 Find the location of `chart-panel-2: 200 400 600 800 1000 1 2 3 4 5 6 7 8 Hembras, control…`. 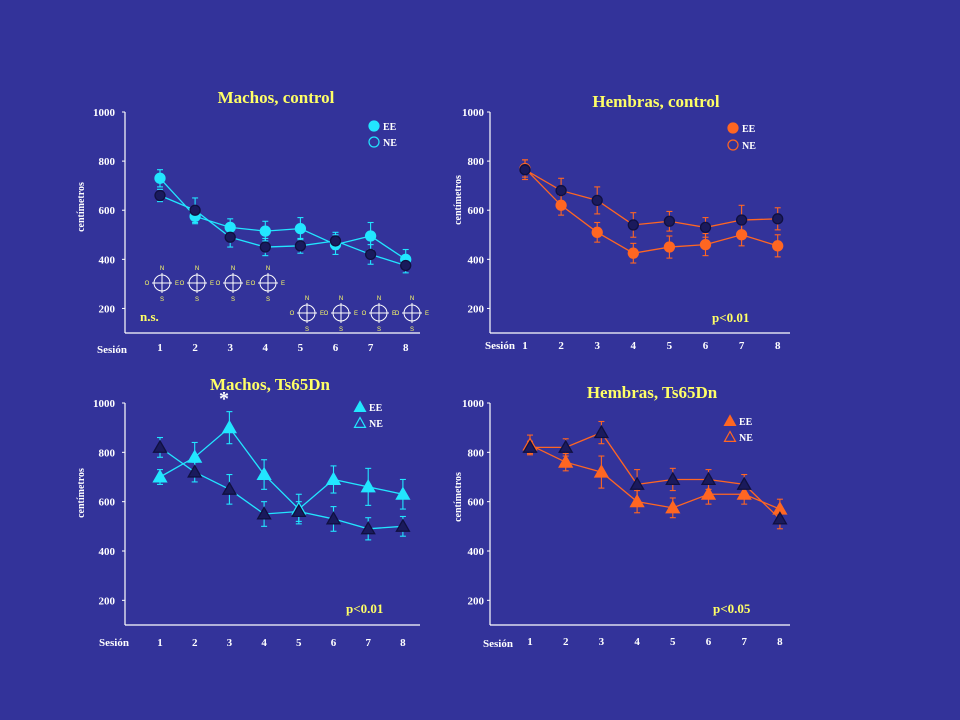

chart-panel-2: 200 400 600 800 1000 1 2 3 4 5 6 7 8 Hembras, control… is located at coordinates (621, 222).